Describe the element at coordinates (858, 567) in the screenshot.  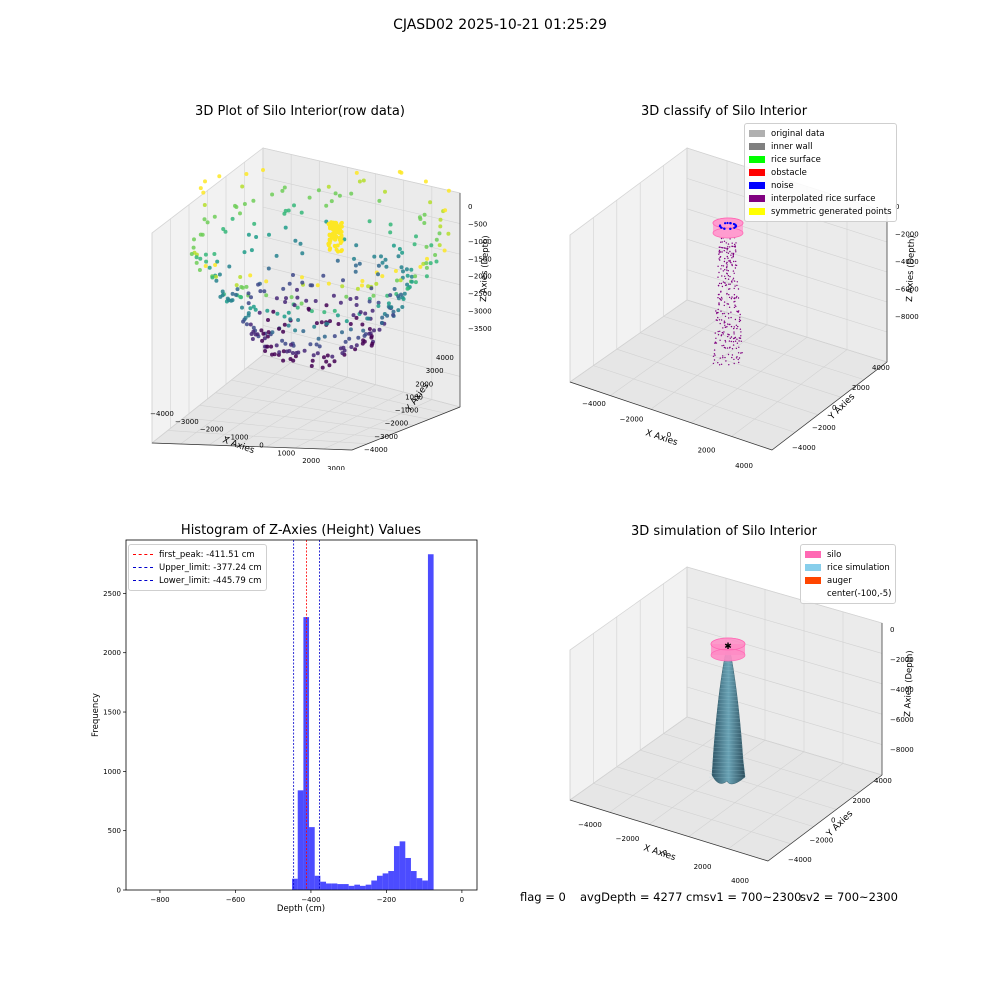
I see `legend-label: rice simulation` at that location.